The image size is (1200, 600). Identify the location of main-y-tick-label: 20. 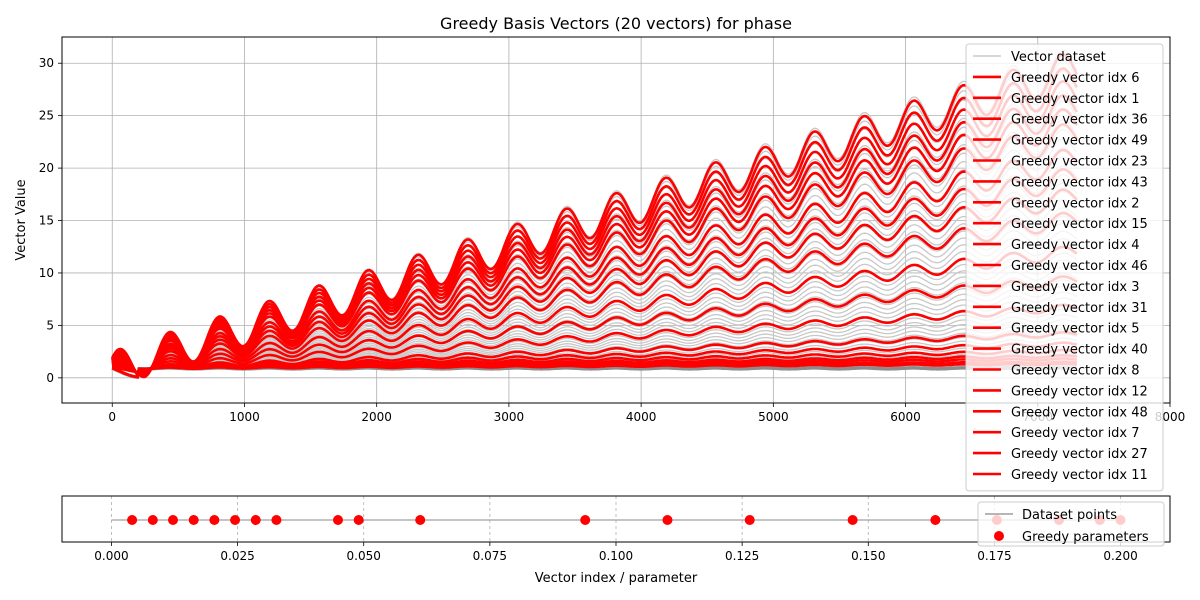
(46, 168).